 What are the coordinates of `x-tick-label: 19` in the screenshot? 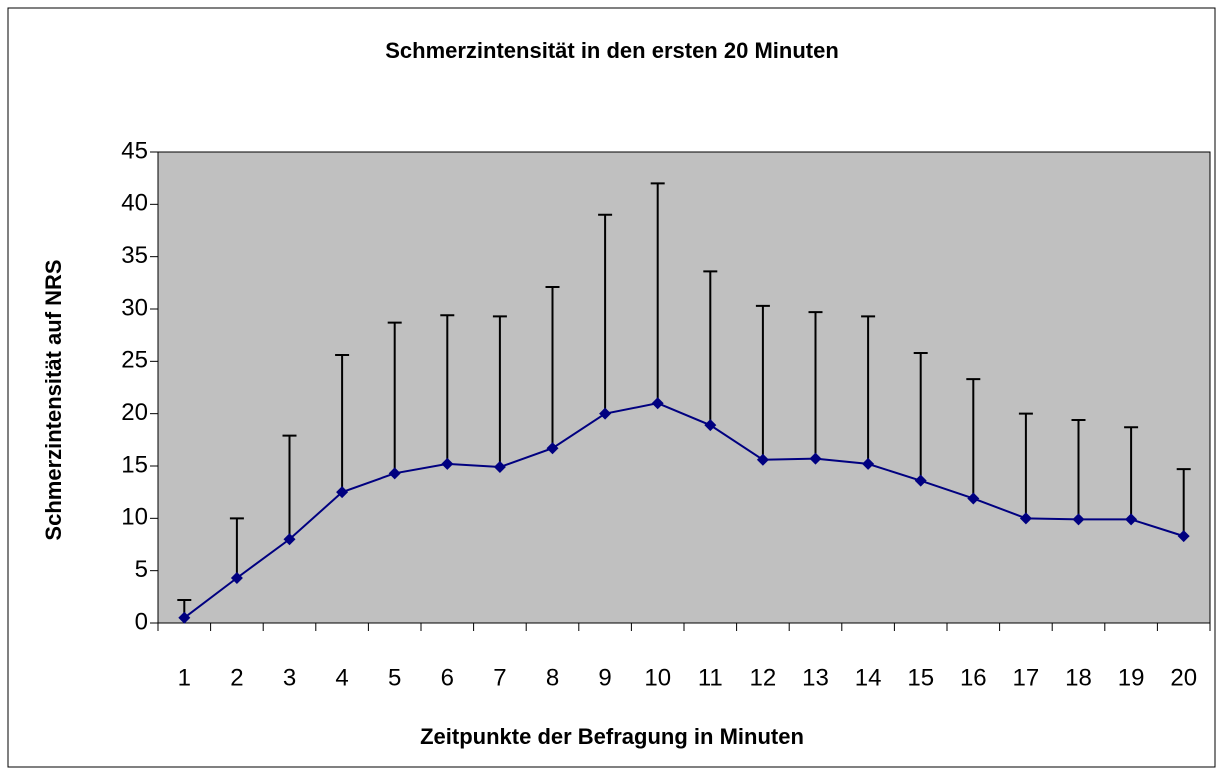 It's located at (1131, 677).